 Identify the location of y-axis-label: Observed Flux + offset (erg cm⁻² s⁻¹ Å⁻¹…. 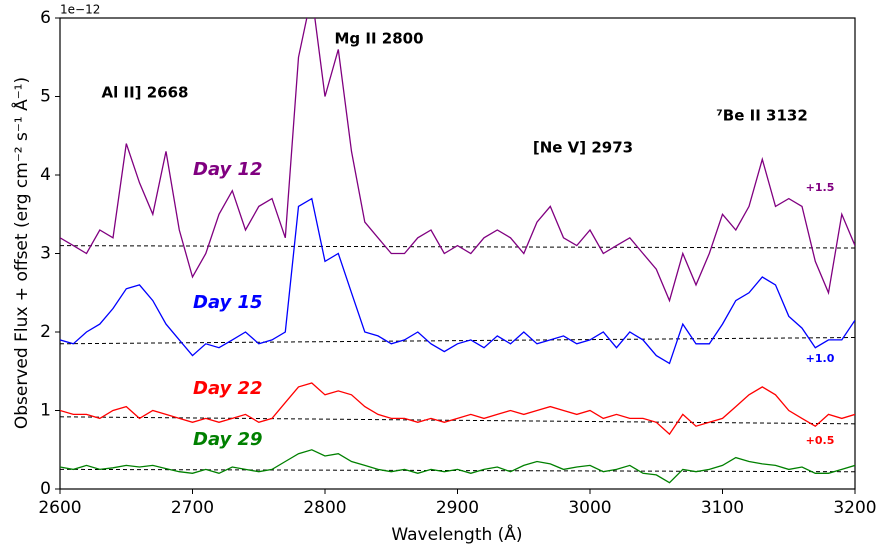
(21, 253).